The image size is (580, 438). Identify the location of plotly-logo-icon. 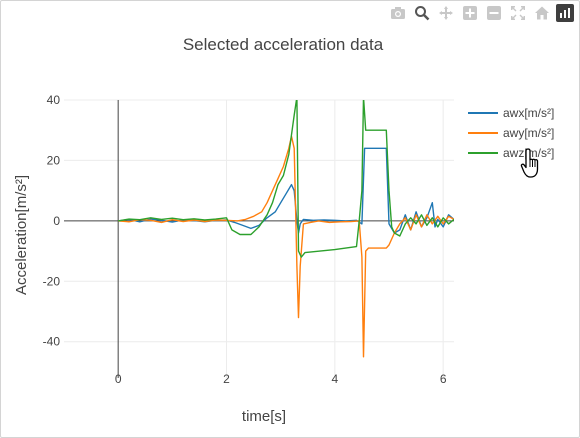
(565, 13).